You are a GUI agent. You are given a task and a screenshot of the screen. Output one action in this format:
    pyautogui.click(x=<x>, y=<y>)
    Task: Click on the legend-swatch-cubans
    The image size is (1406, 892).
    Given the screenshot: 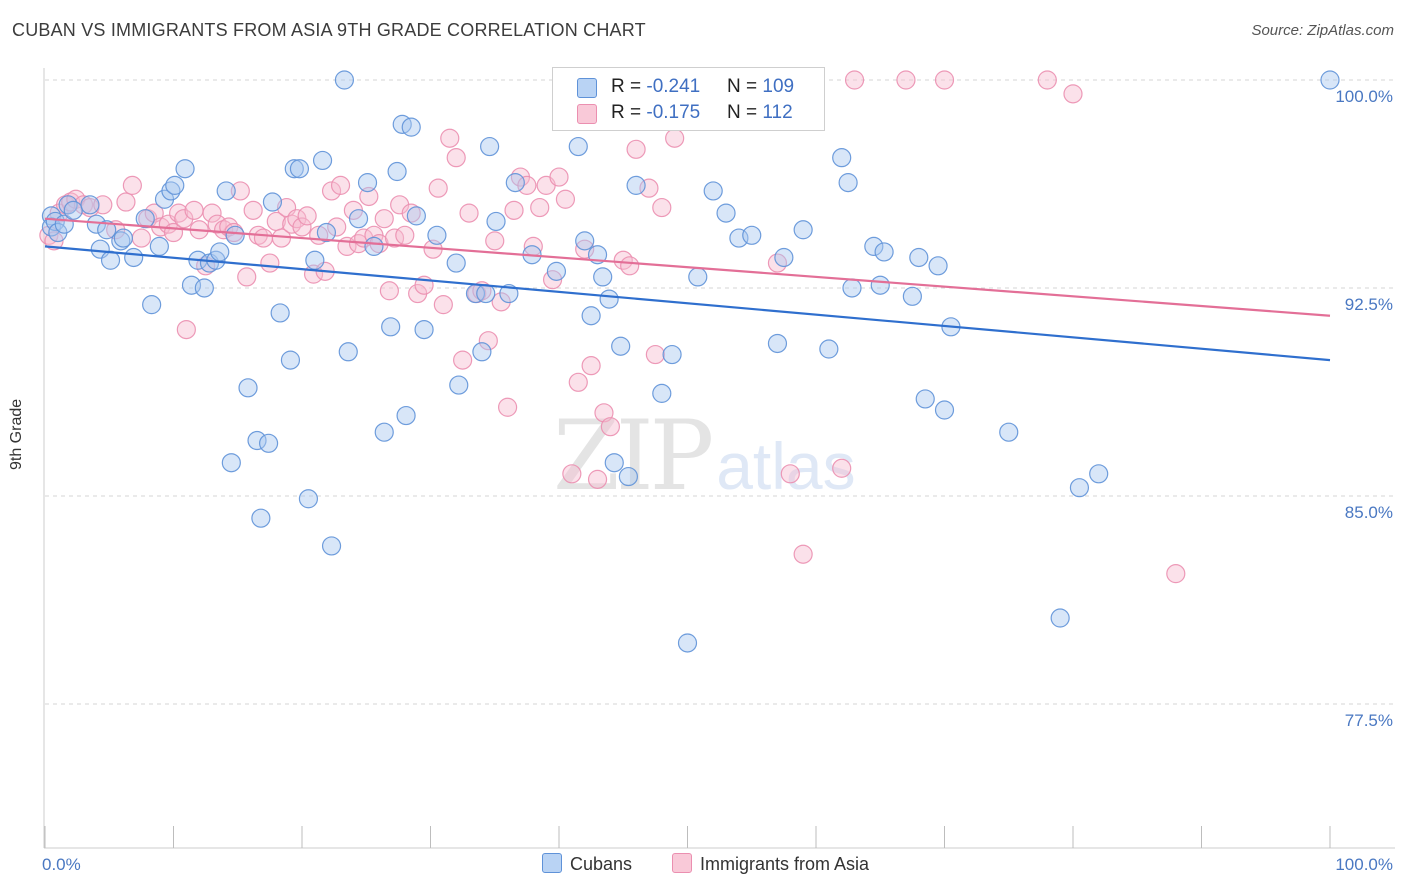 What is the action you would take?
    pyautogui.click(x=587, y=88)
    